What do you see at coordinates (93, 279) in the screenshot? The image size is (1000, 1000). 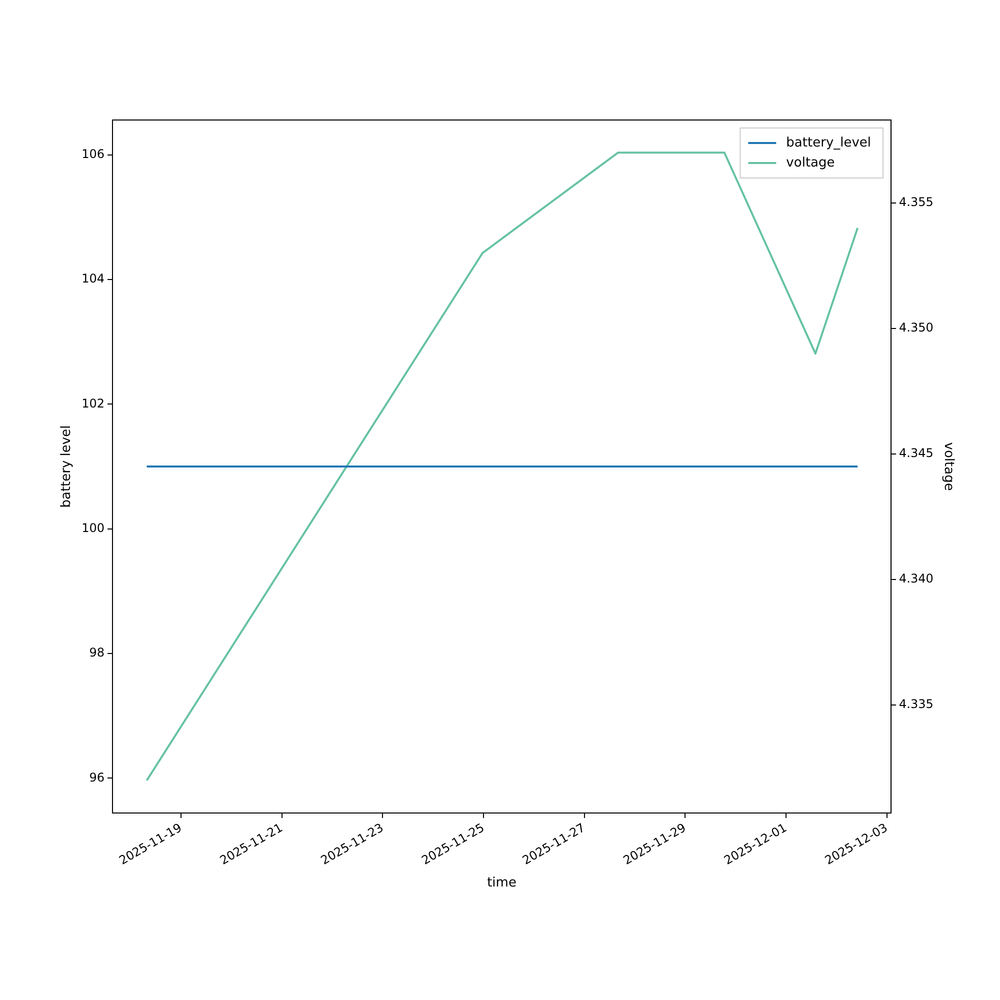 I see `y-tick-label: 104` at bounding box center [93, 279].